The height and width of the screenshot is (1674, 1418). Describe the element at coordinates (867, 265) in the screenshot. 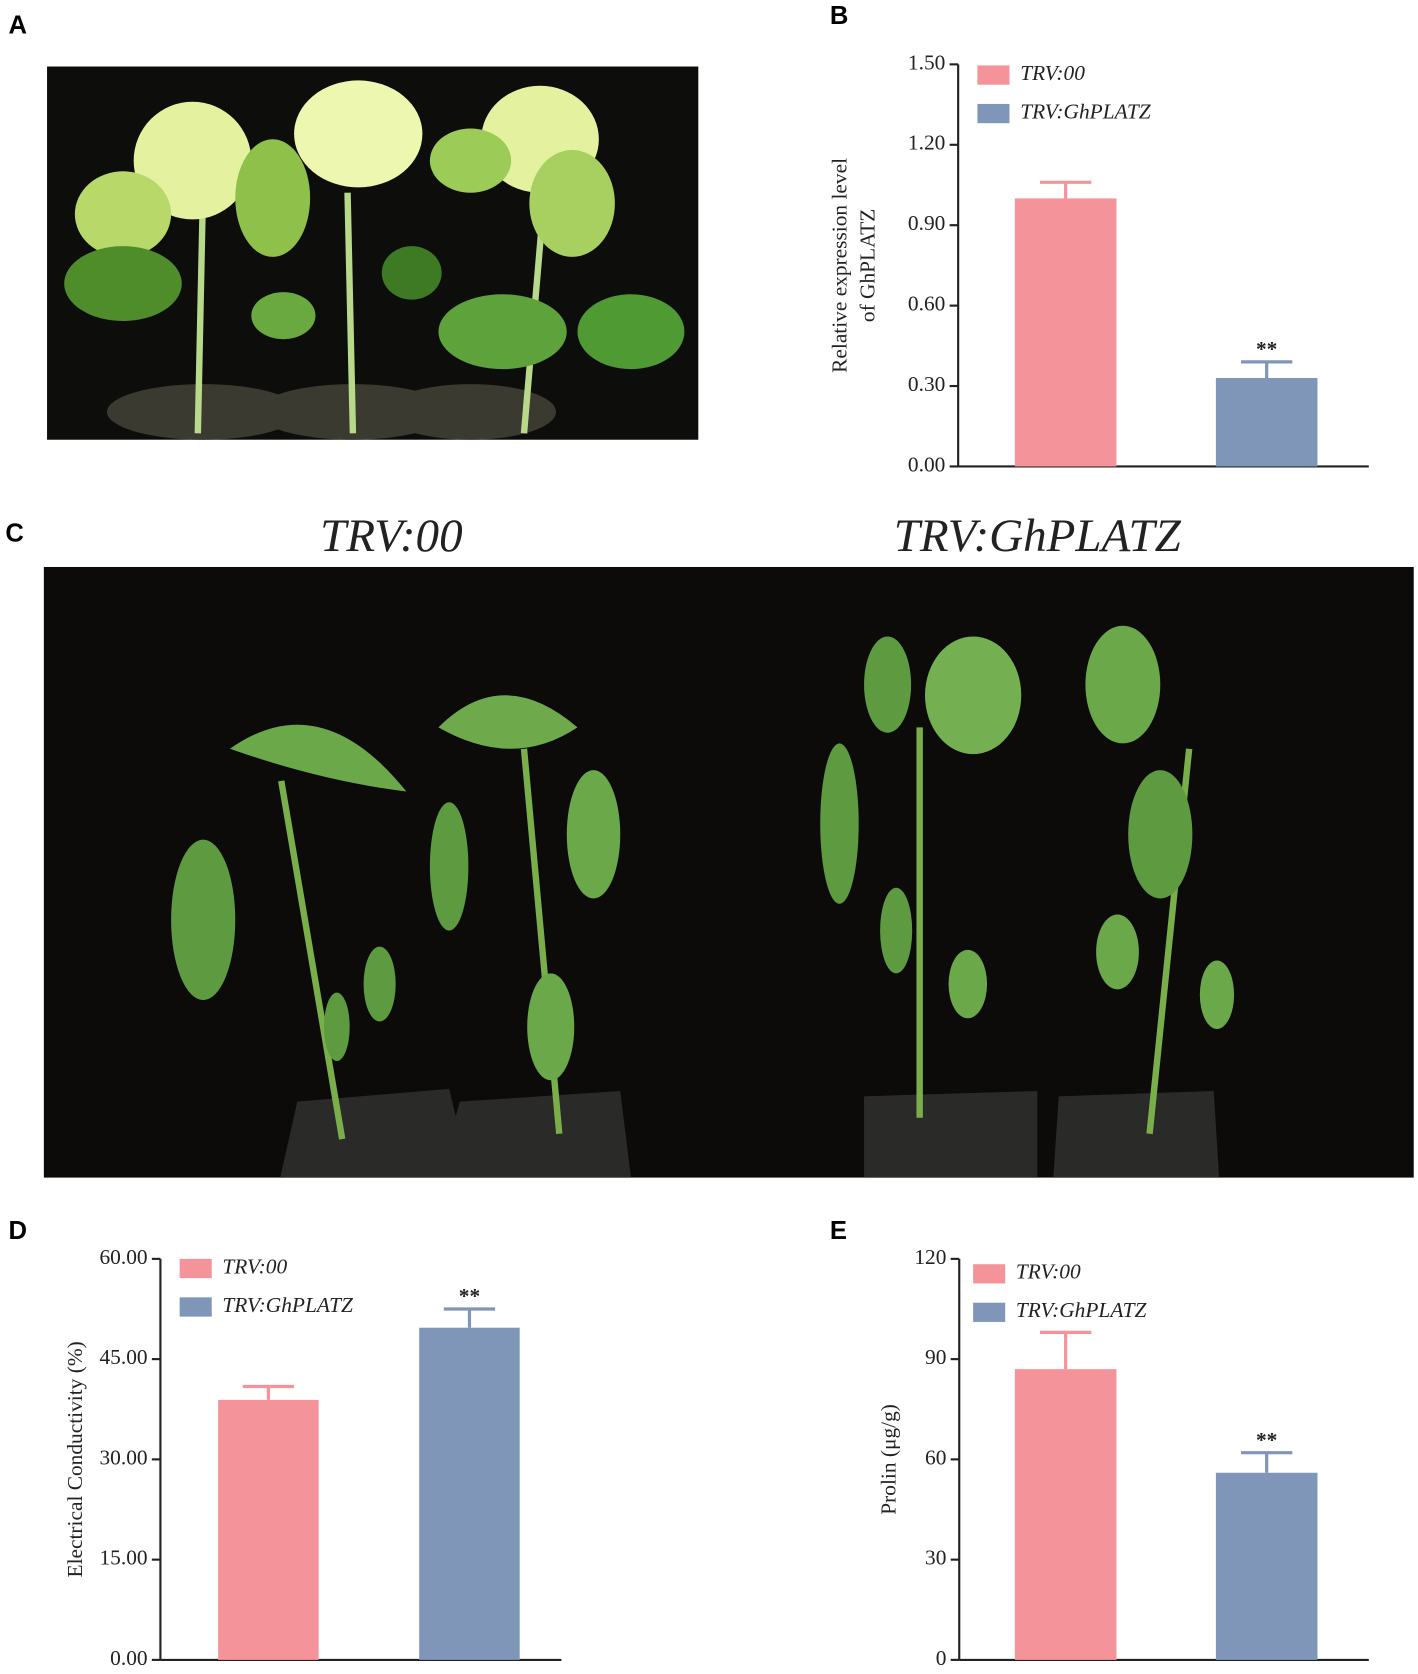

I see `y-axis-label: of GhPLATZ` at that location.